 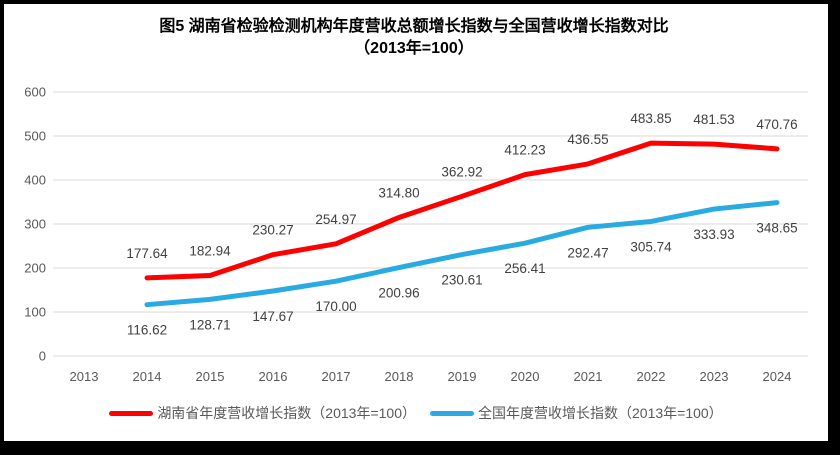 What do you see at coordinates (714, 376) in the screenshot?
I see `x-tick-label: 2023` at bounding box center [714, 376].